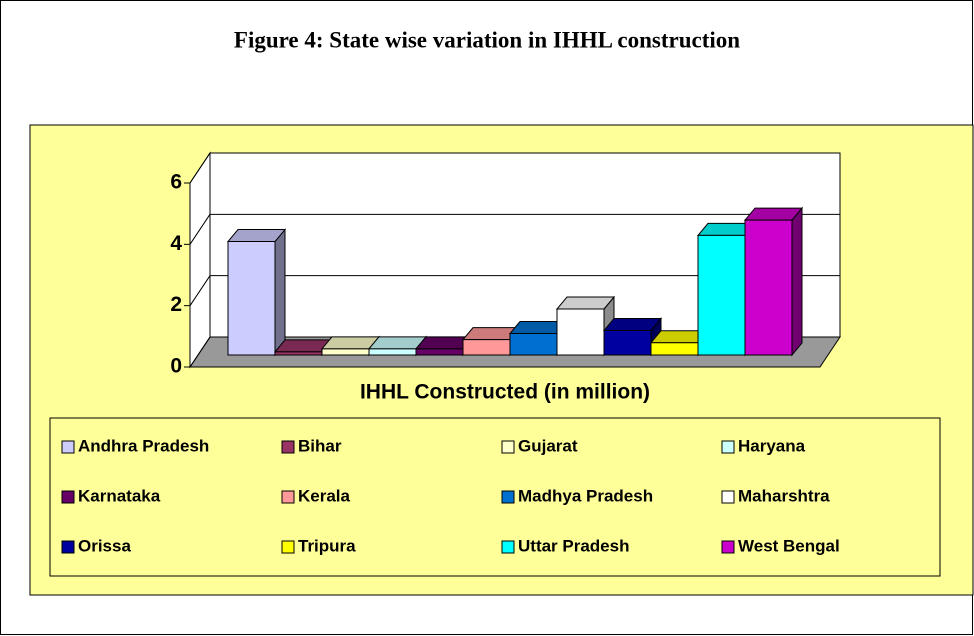  I want to click on side-wall, so click(200, 260).